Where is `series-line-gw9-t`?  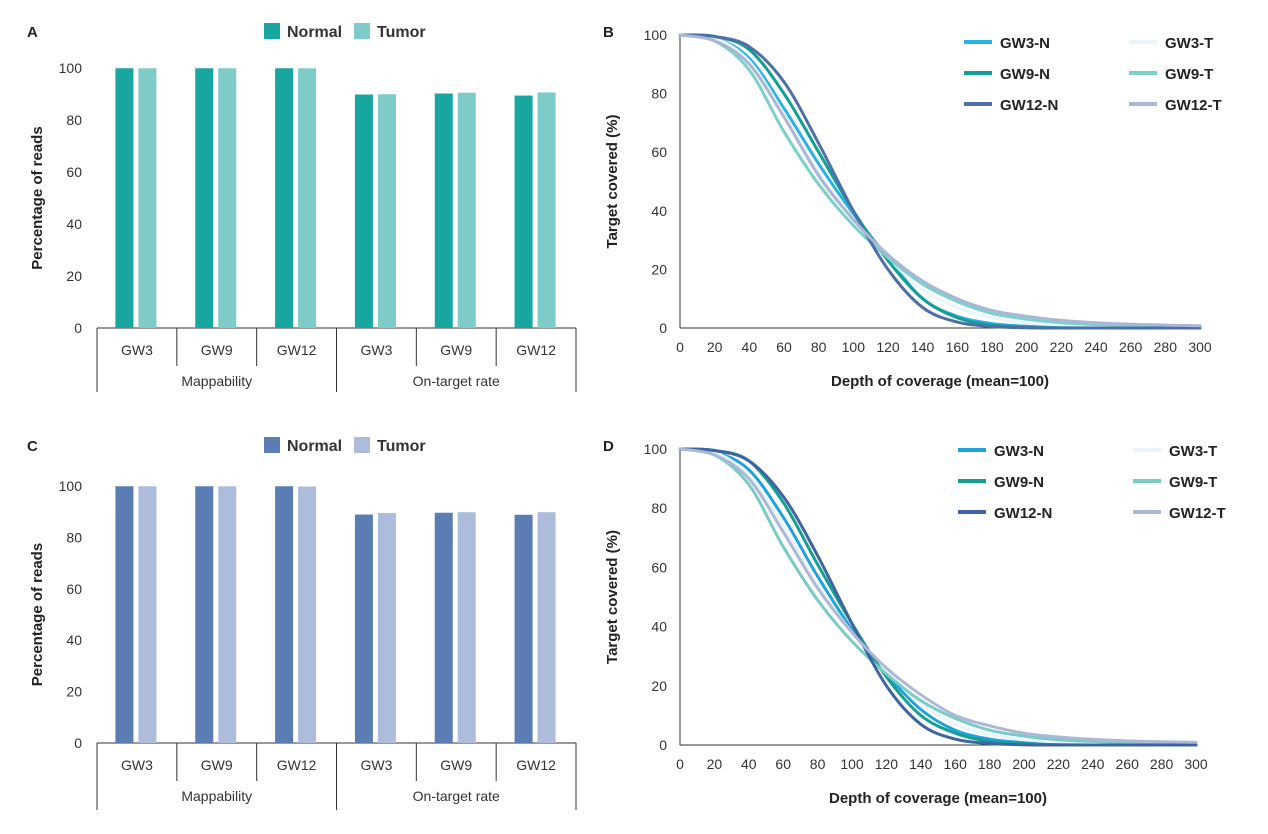
series-line-gw9-t is located at coordinates (940, 181).